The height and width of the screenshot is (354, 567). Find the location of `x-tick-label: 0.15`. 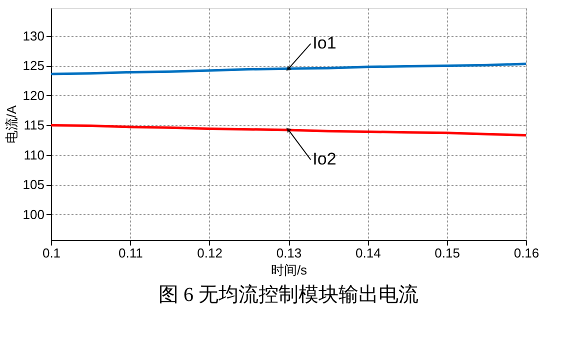

x-tick-label: 0.15 is located at coordinates (447, 253).